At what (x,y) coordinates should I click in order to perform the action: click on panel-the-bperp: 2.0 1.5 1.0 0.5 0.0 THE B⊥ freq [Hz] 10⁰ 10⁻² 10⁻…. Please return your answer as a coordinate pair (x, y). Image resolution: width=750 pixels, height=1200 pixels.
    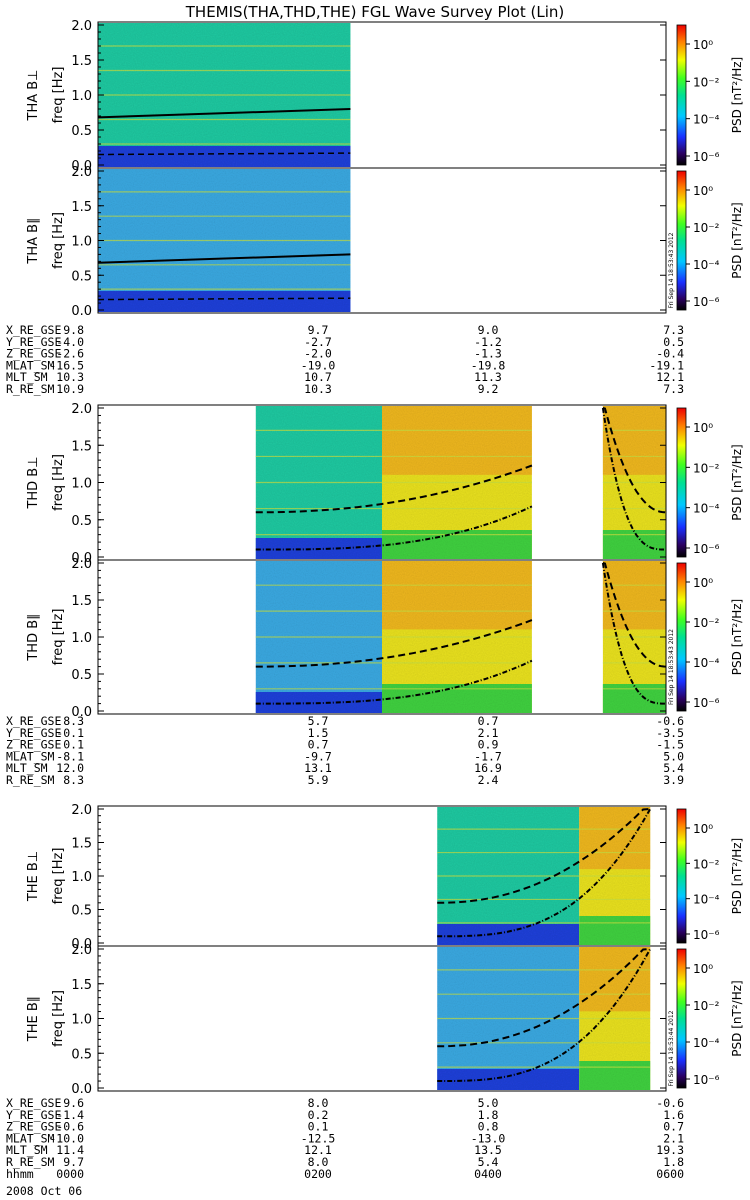
    Looking at the image, I should click on (385, 877).